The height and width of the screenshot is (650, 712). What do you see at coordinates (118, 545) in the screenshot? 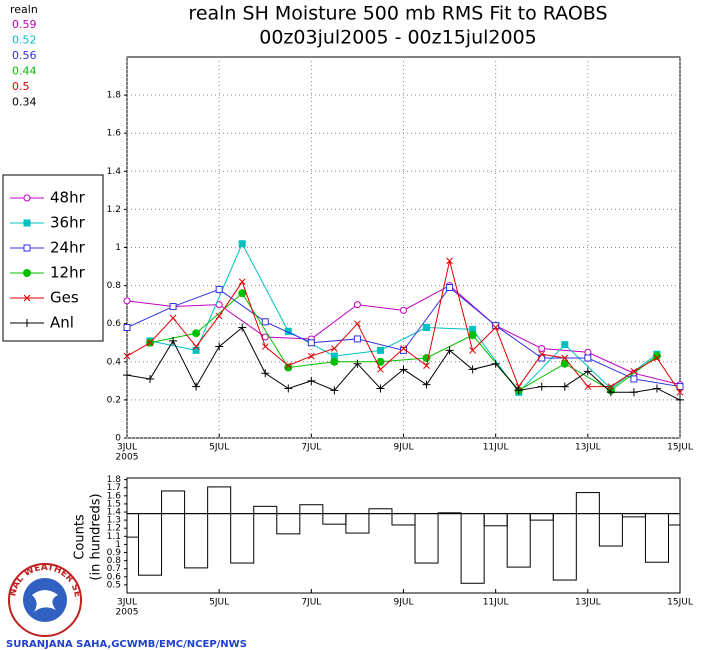
I see `y-tick-label: 1` at bounding box center [118, 545].